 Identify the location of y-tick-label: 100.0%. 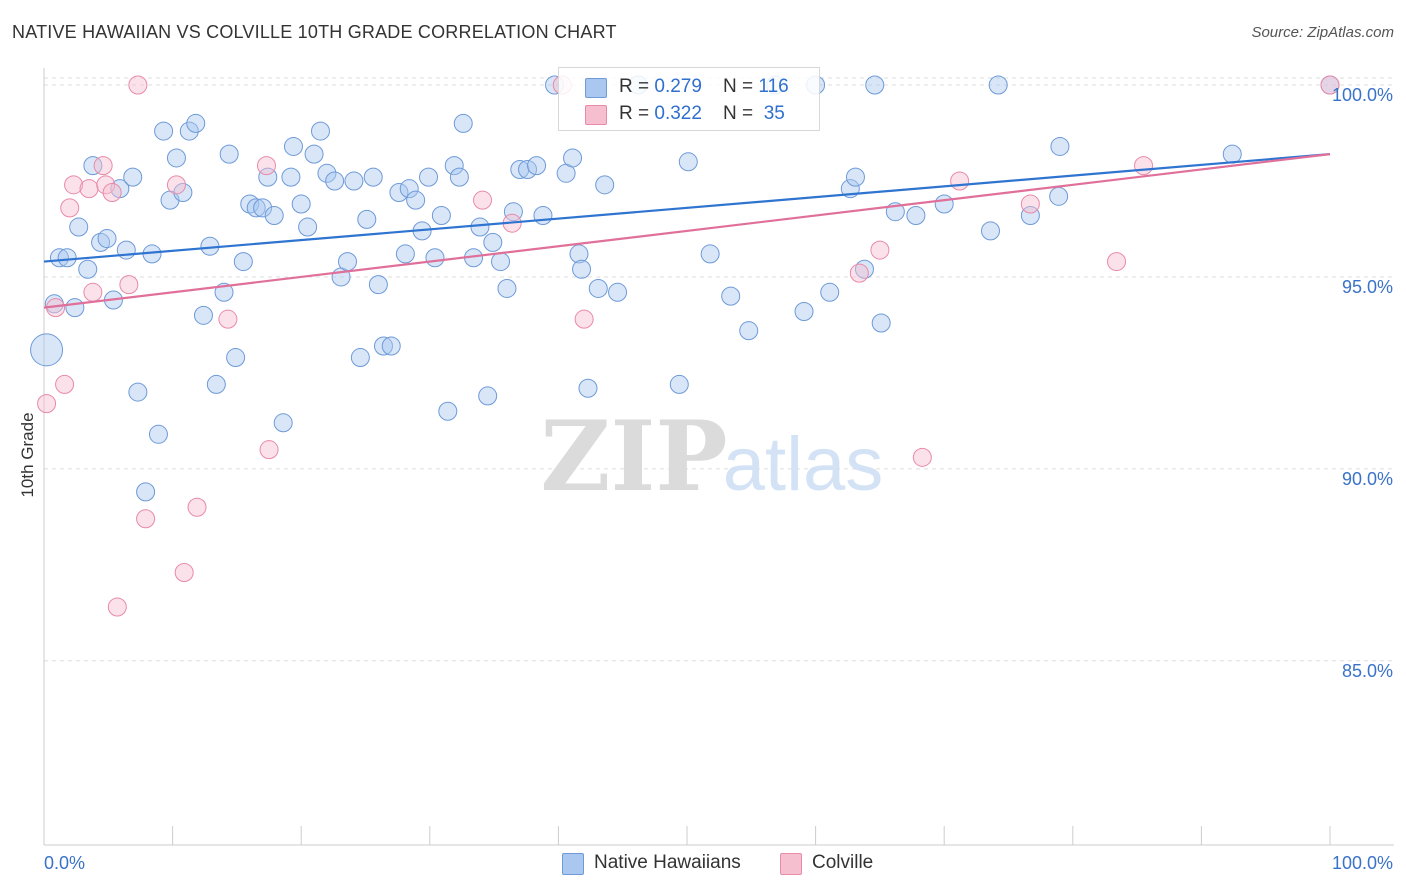
(1362, 95).